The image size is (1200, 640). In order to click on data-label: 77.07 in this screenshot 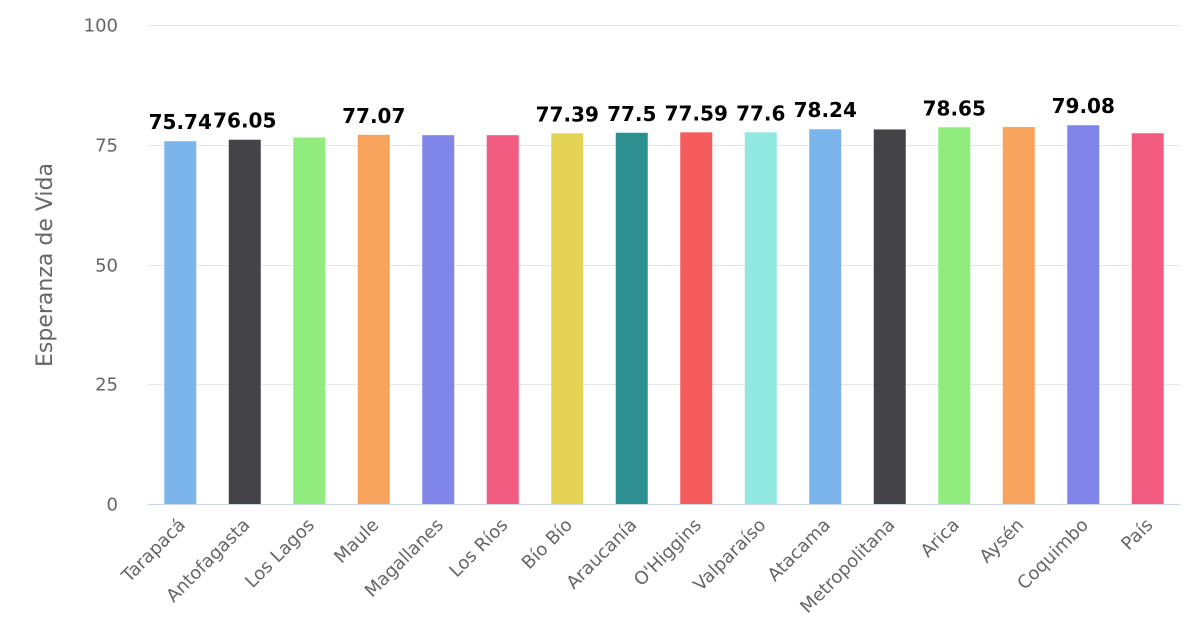, I will do `click(373, 116)`.